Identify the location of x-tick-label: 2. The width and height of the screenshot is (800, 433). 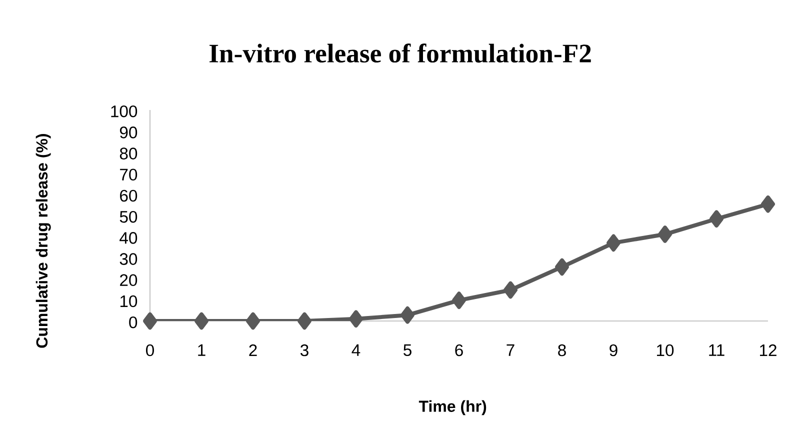
(253, 350).